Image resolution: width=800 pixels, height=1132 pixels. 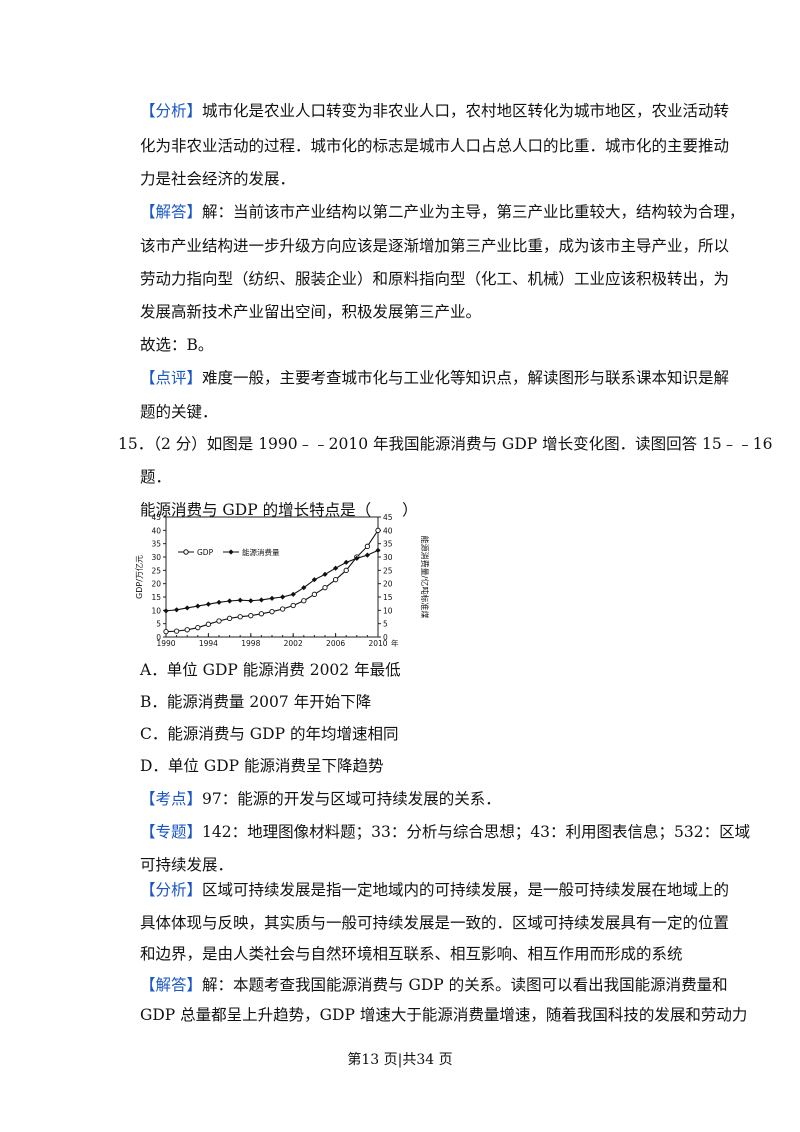 What do you see at coordinates (435, 146) in the screenshot?
I see `analysis-line: 化为非农业活动的过程．城市化的标志是城市人口占总人口的比重．城市化的主要推动` at bounding box center [435, 146].